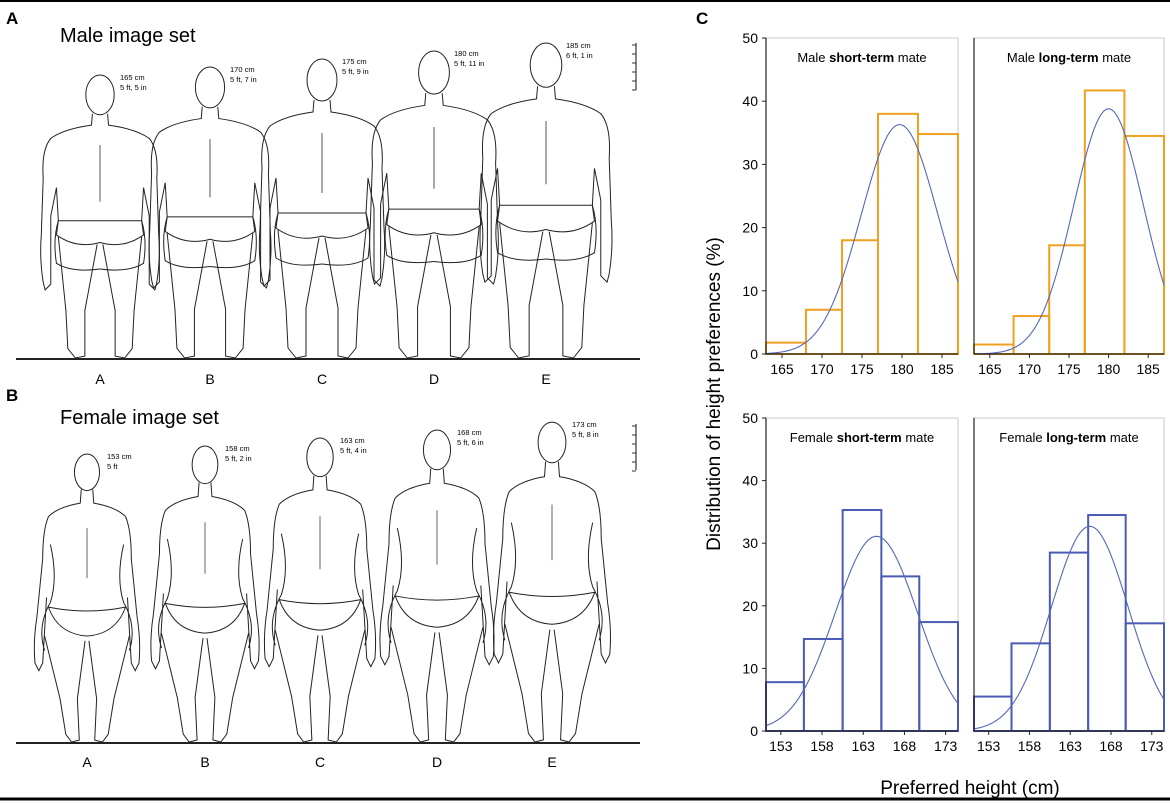 The image size is (1170, 803). Describe the element at coordinates (469, 432) in the screenshot. I see `figure-height-cm: 168 cm` at that location.